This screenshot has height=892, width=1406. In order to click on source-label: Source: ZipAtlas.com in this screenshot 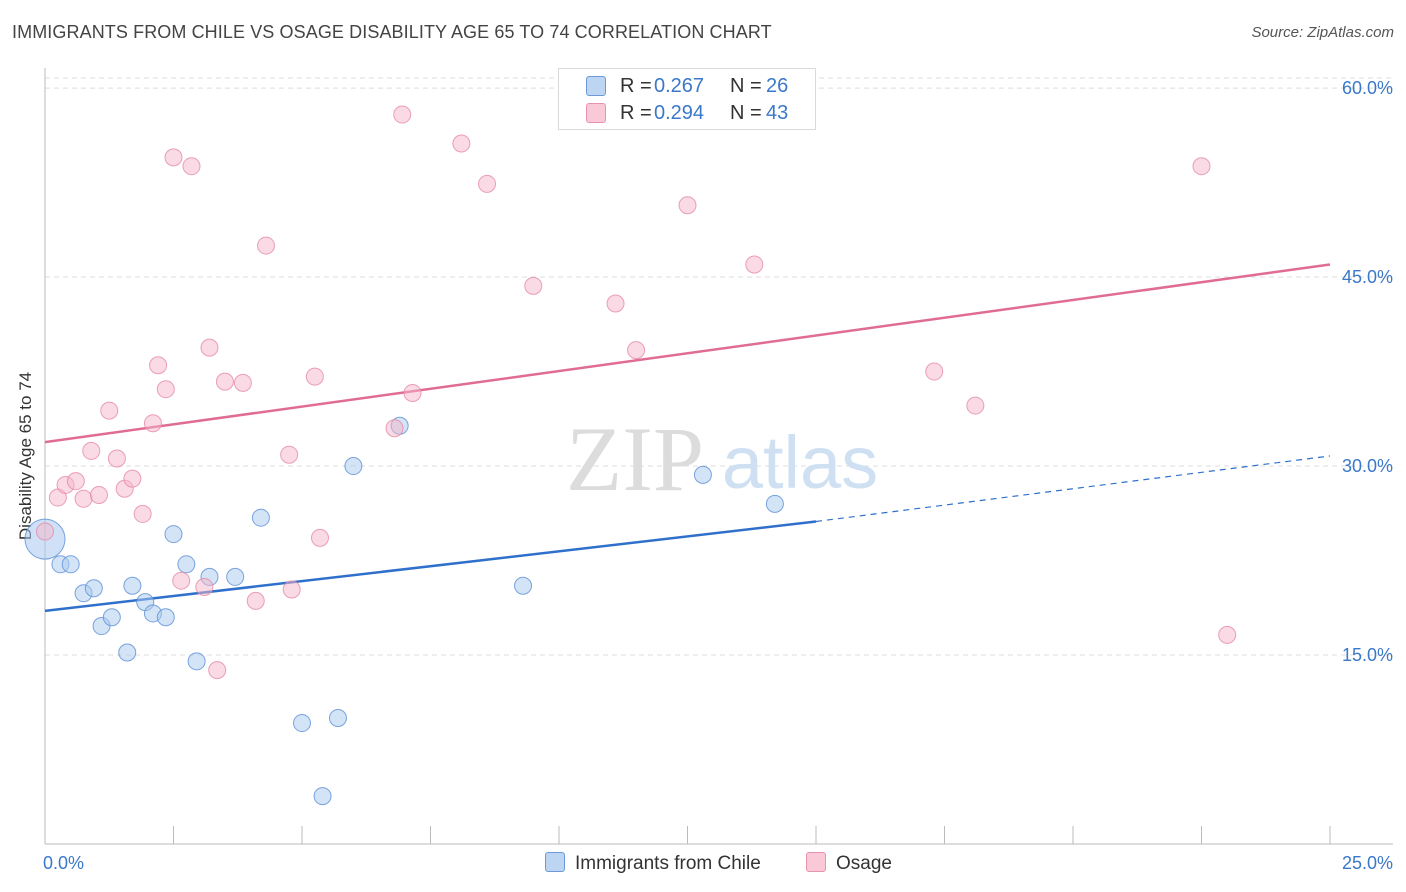, I will do `click(1322, 32)`.